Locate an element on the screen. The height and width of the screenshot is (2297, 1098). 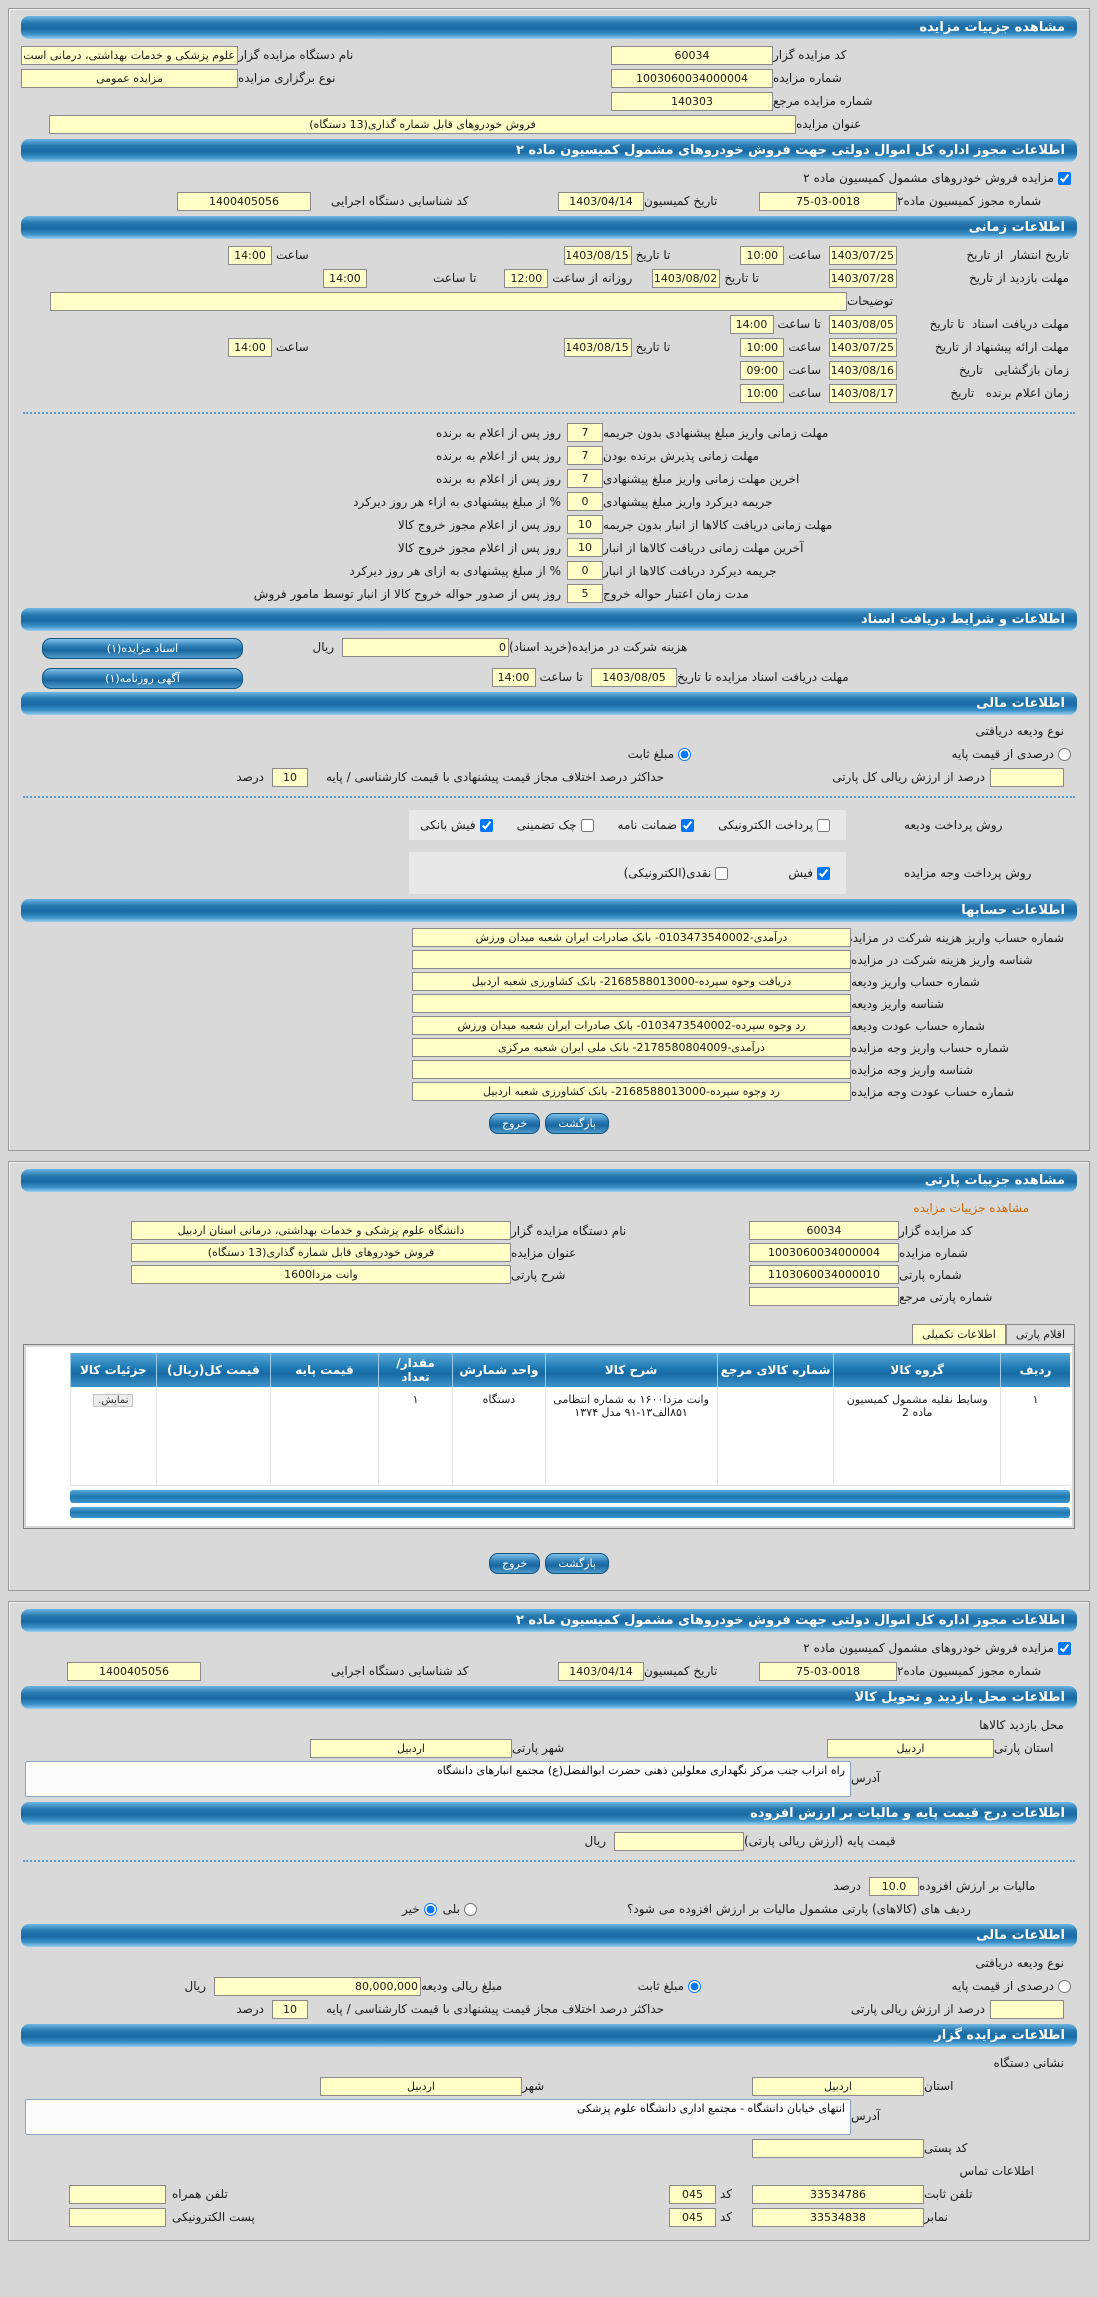
visit-from-time-field is located at coordinates (526, 278).